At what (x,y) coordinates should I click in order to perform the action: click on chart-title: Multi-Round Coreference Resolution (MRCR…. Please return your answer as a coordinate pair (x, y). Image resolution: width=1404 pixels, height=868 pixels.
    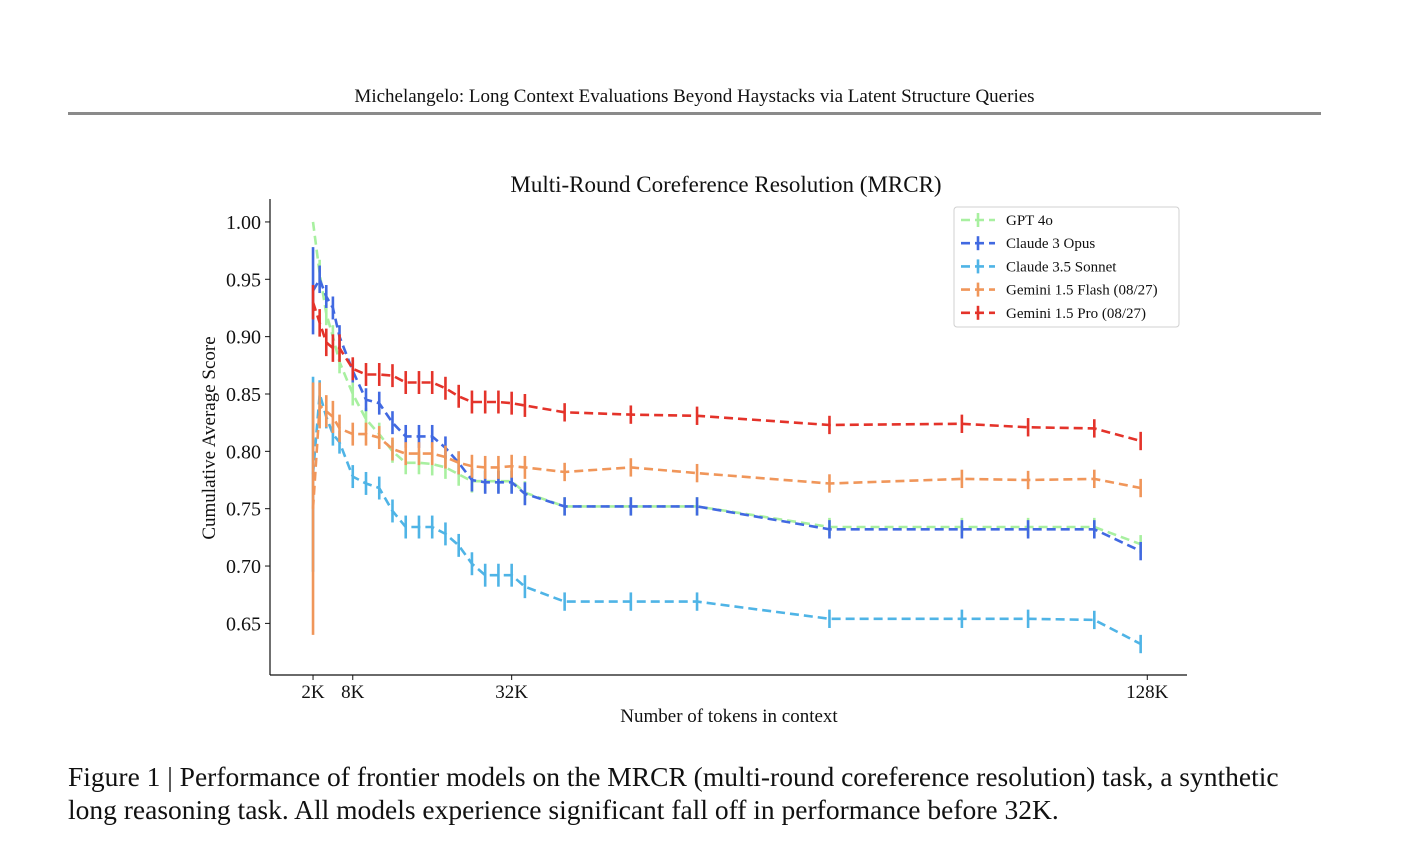
    Looking at the image, I should click on (725, 184).